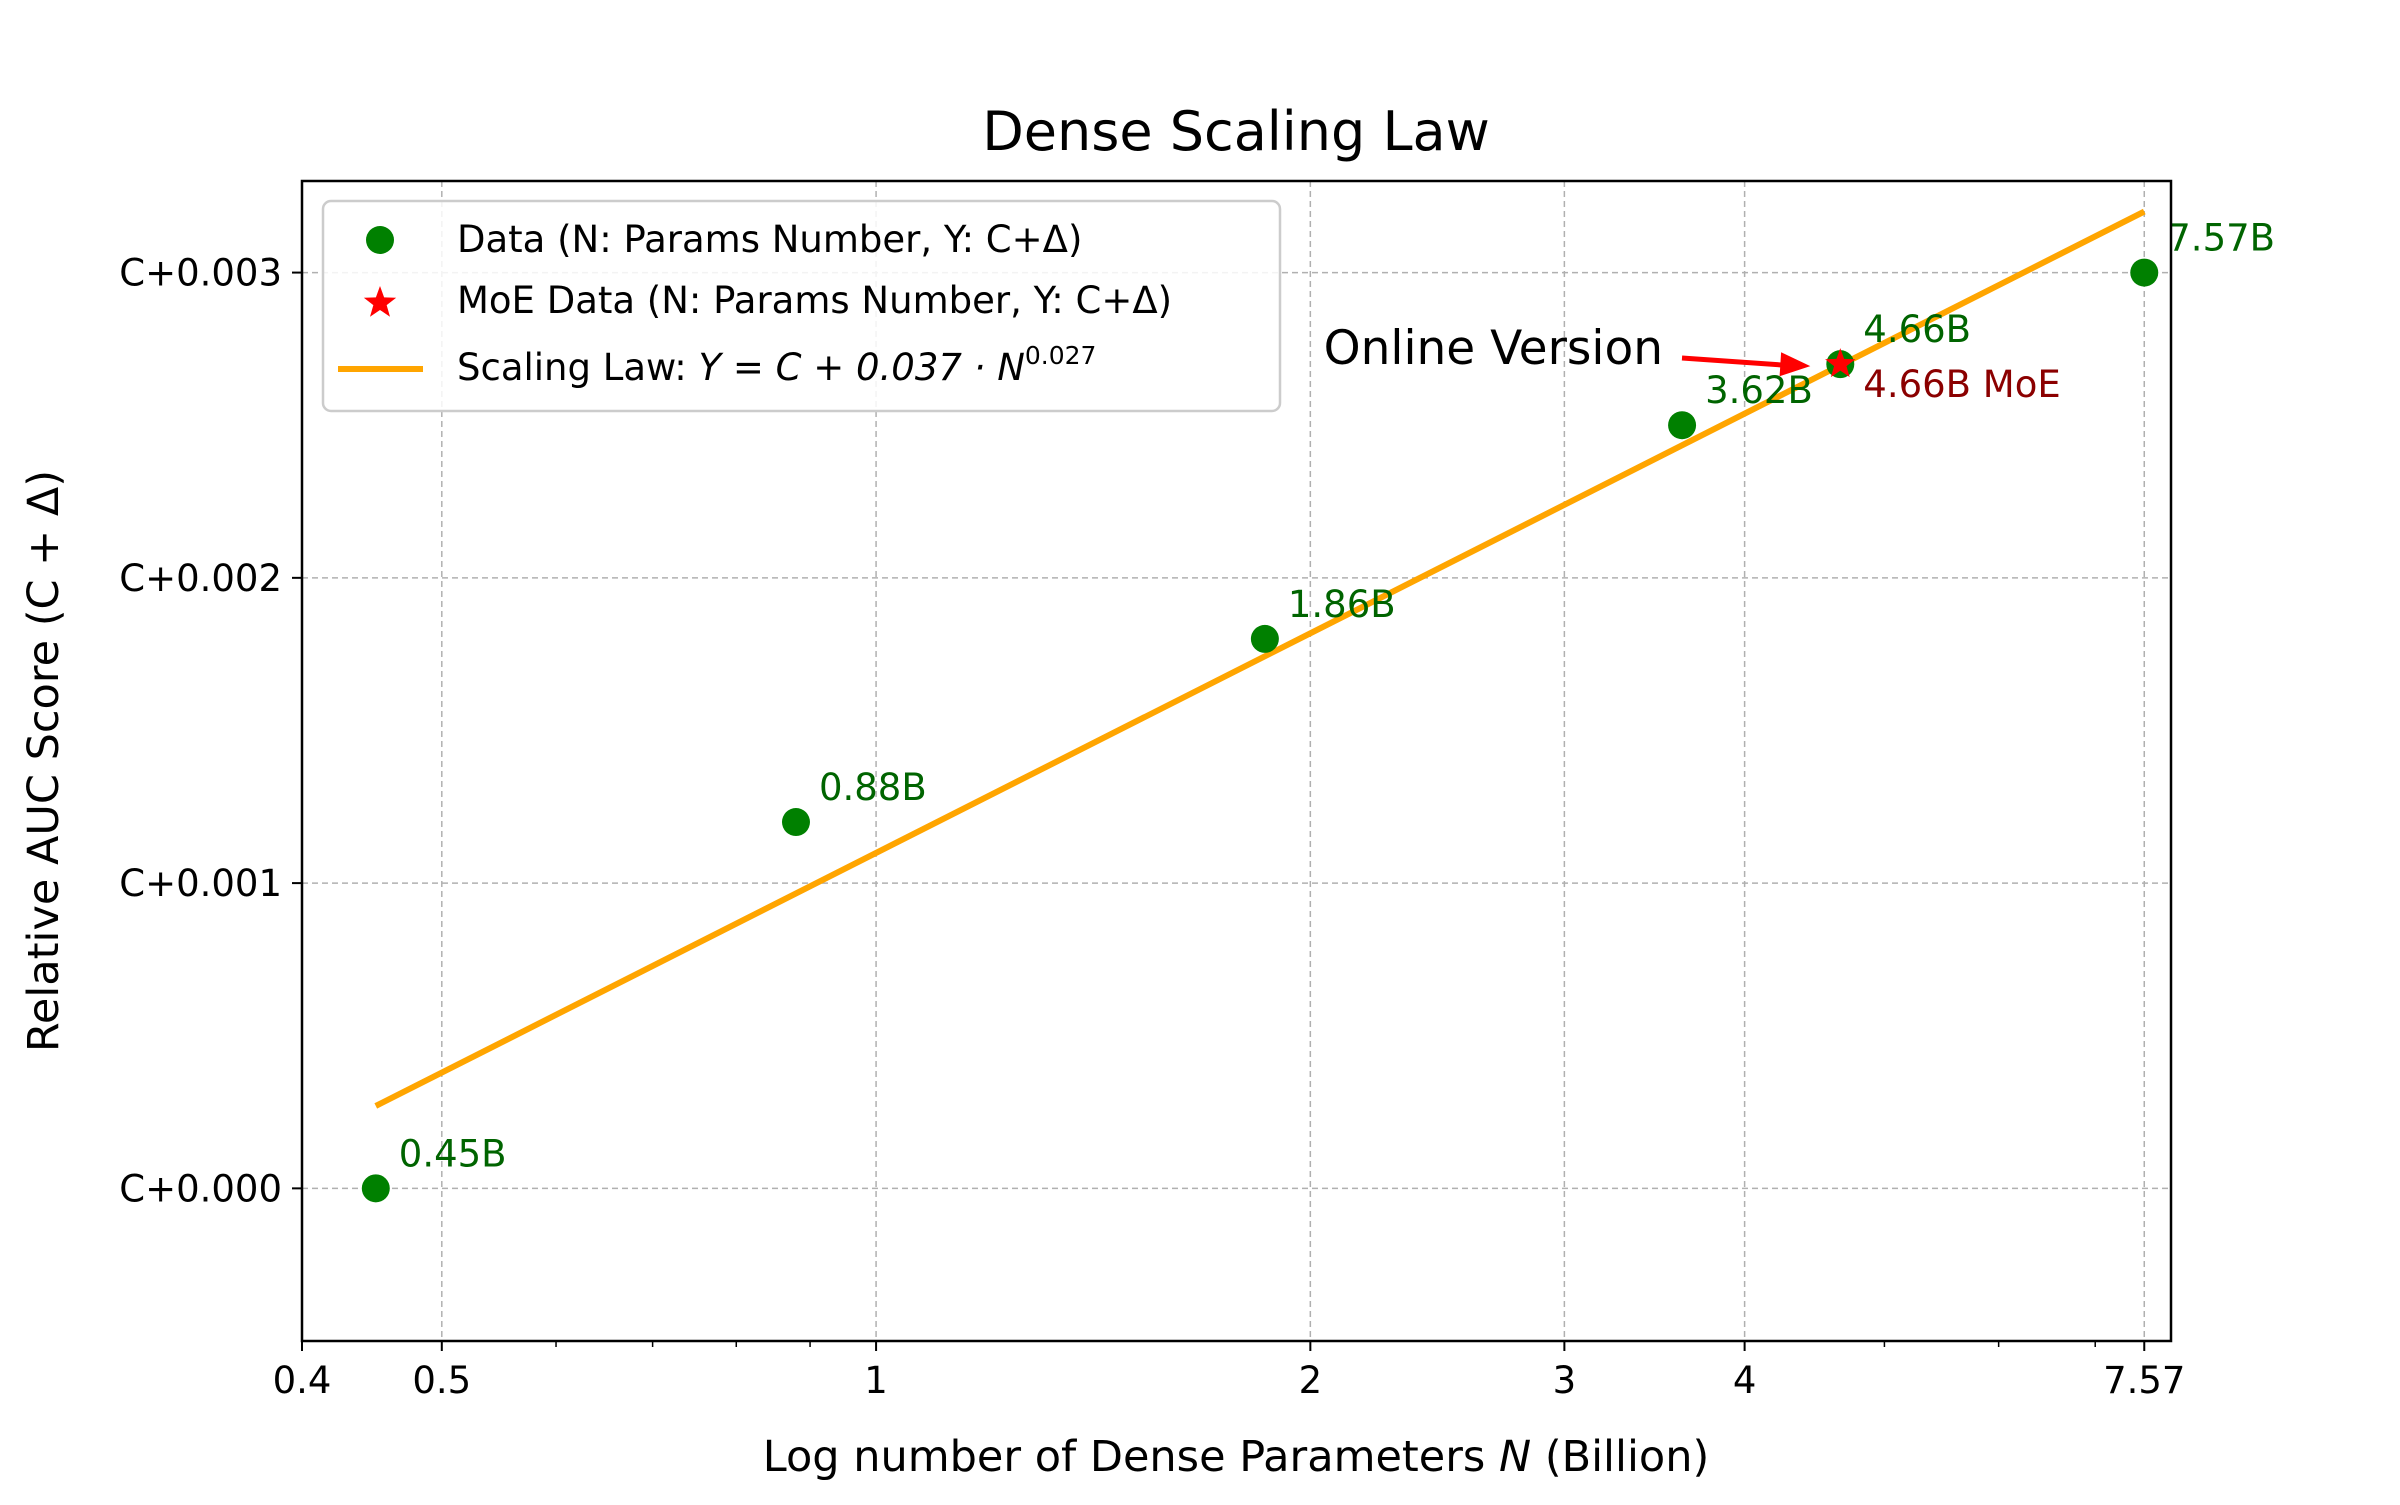 The width and height of the screenshot is (2400, 1505). I want to click on legend-box, so click(801, 306).